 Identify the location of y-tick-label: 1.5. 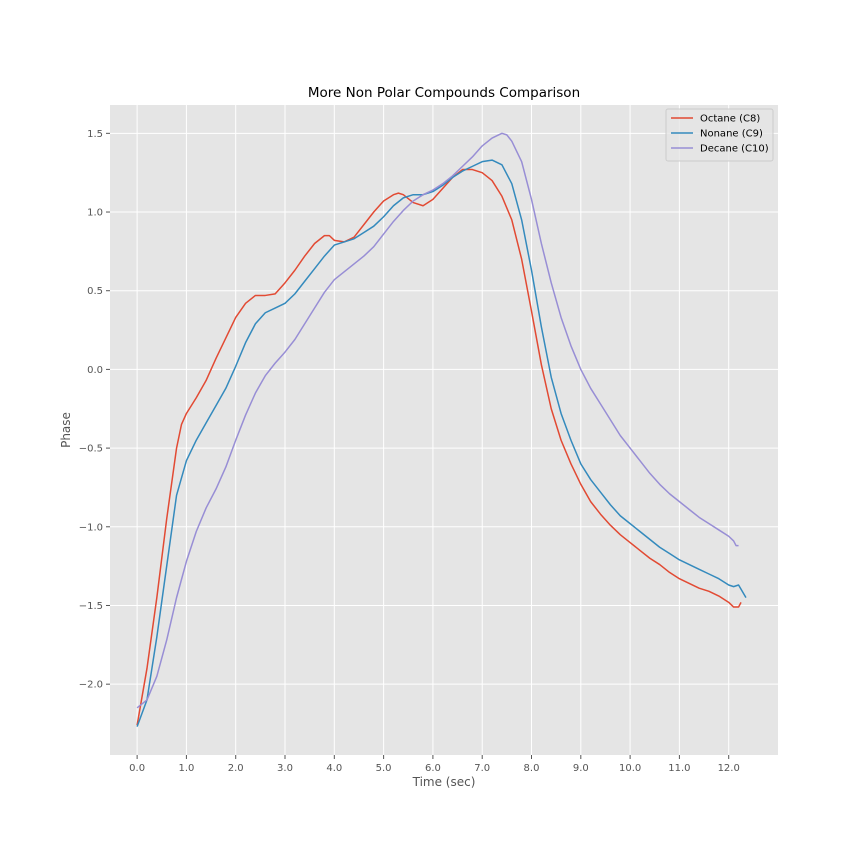
(95, 134).